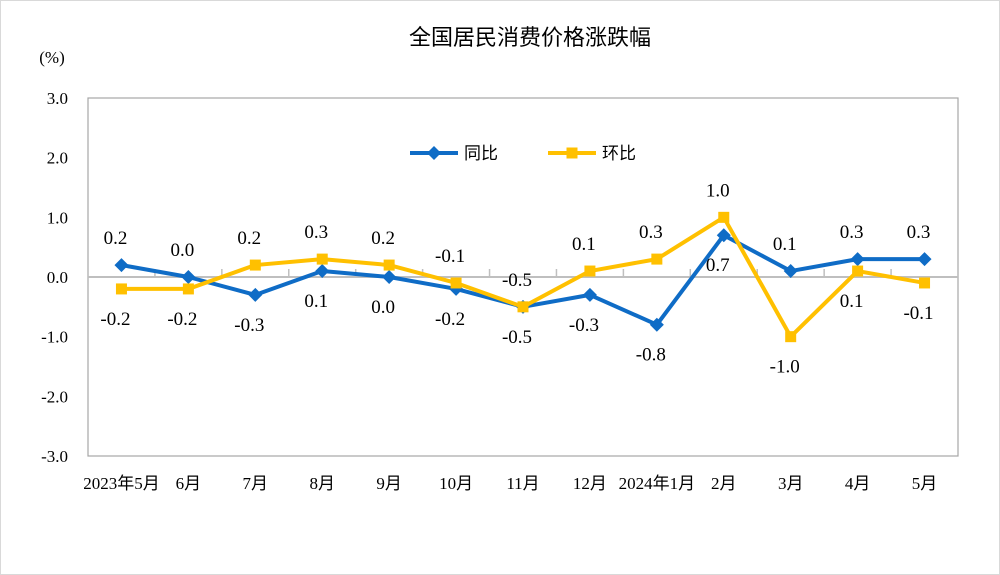  I want to click on legend-marker-square, so click(572, 153).